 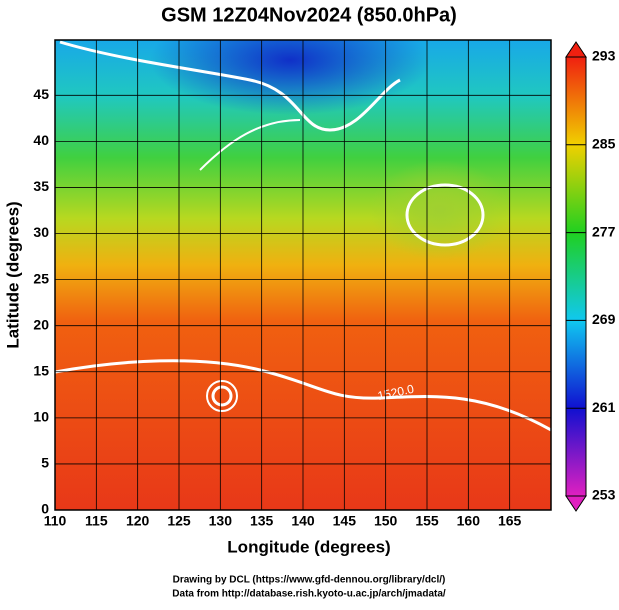 I want to click on y-tick-label: 25, so click(x=41, y=278).